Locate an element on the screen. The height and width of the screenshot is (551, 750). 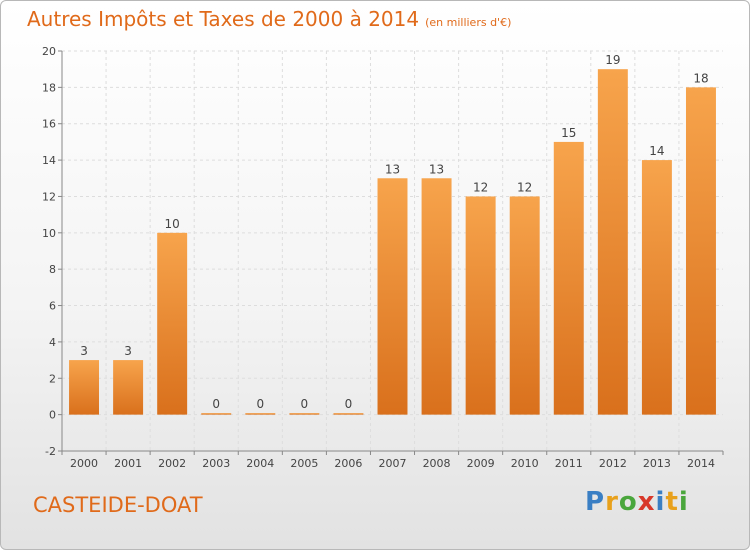
logo-letter: x is located at coordinates (646, 502).